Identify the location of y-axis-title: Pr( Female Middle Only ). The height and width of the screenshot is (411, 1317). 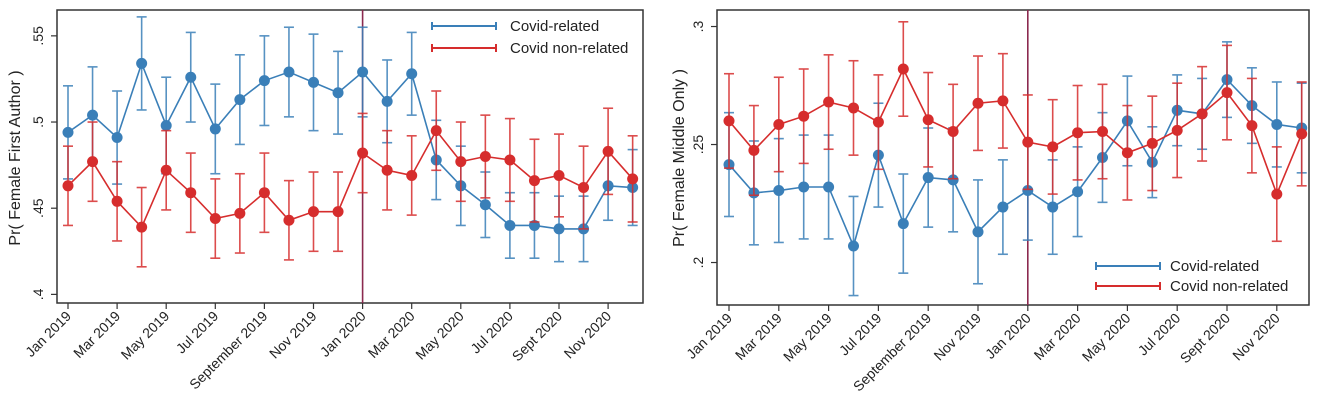
(679, 158).